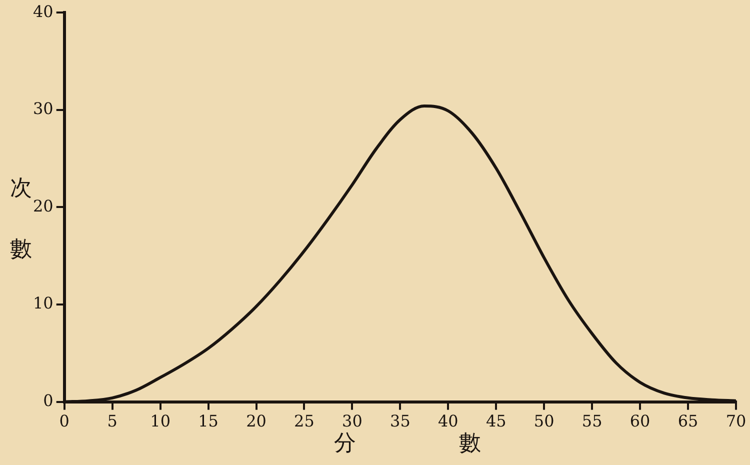 The image size is (750, 465). I want to click on x-tick-label: 25, so click(304, 421).